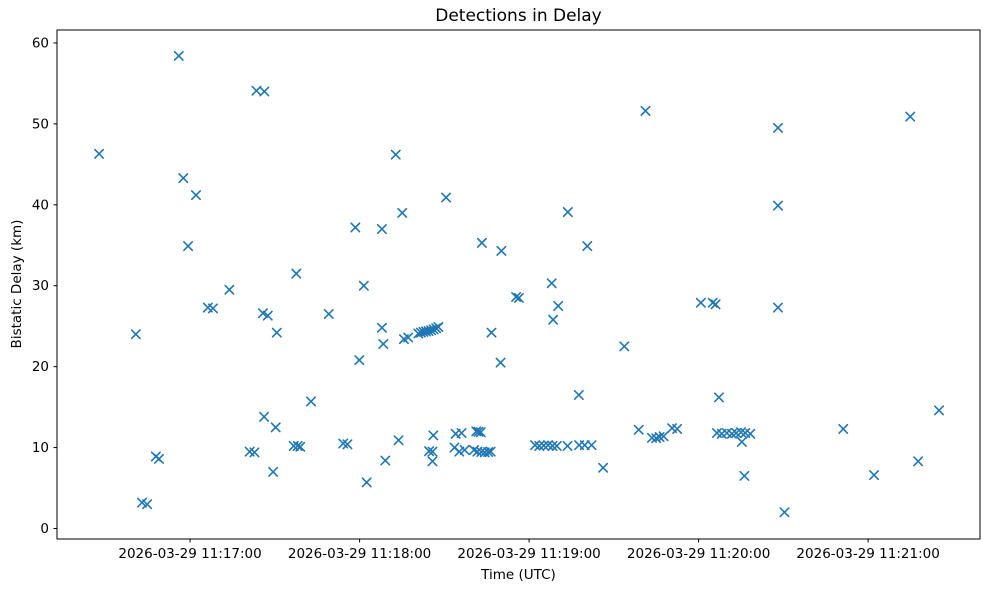  What do you see at coordinates (40, 367) in the screenshot?
I see `y-tick-label: 20` at bounding box center [40, 367].